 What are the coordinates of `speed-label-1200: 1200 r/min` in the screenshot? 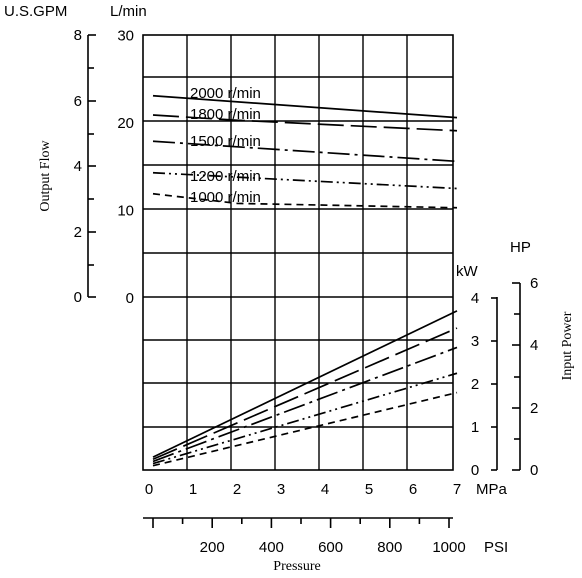 It's located at (225, 176).